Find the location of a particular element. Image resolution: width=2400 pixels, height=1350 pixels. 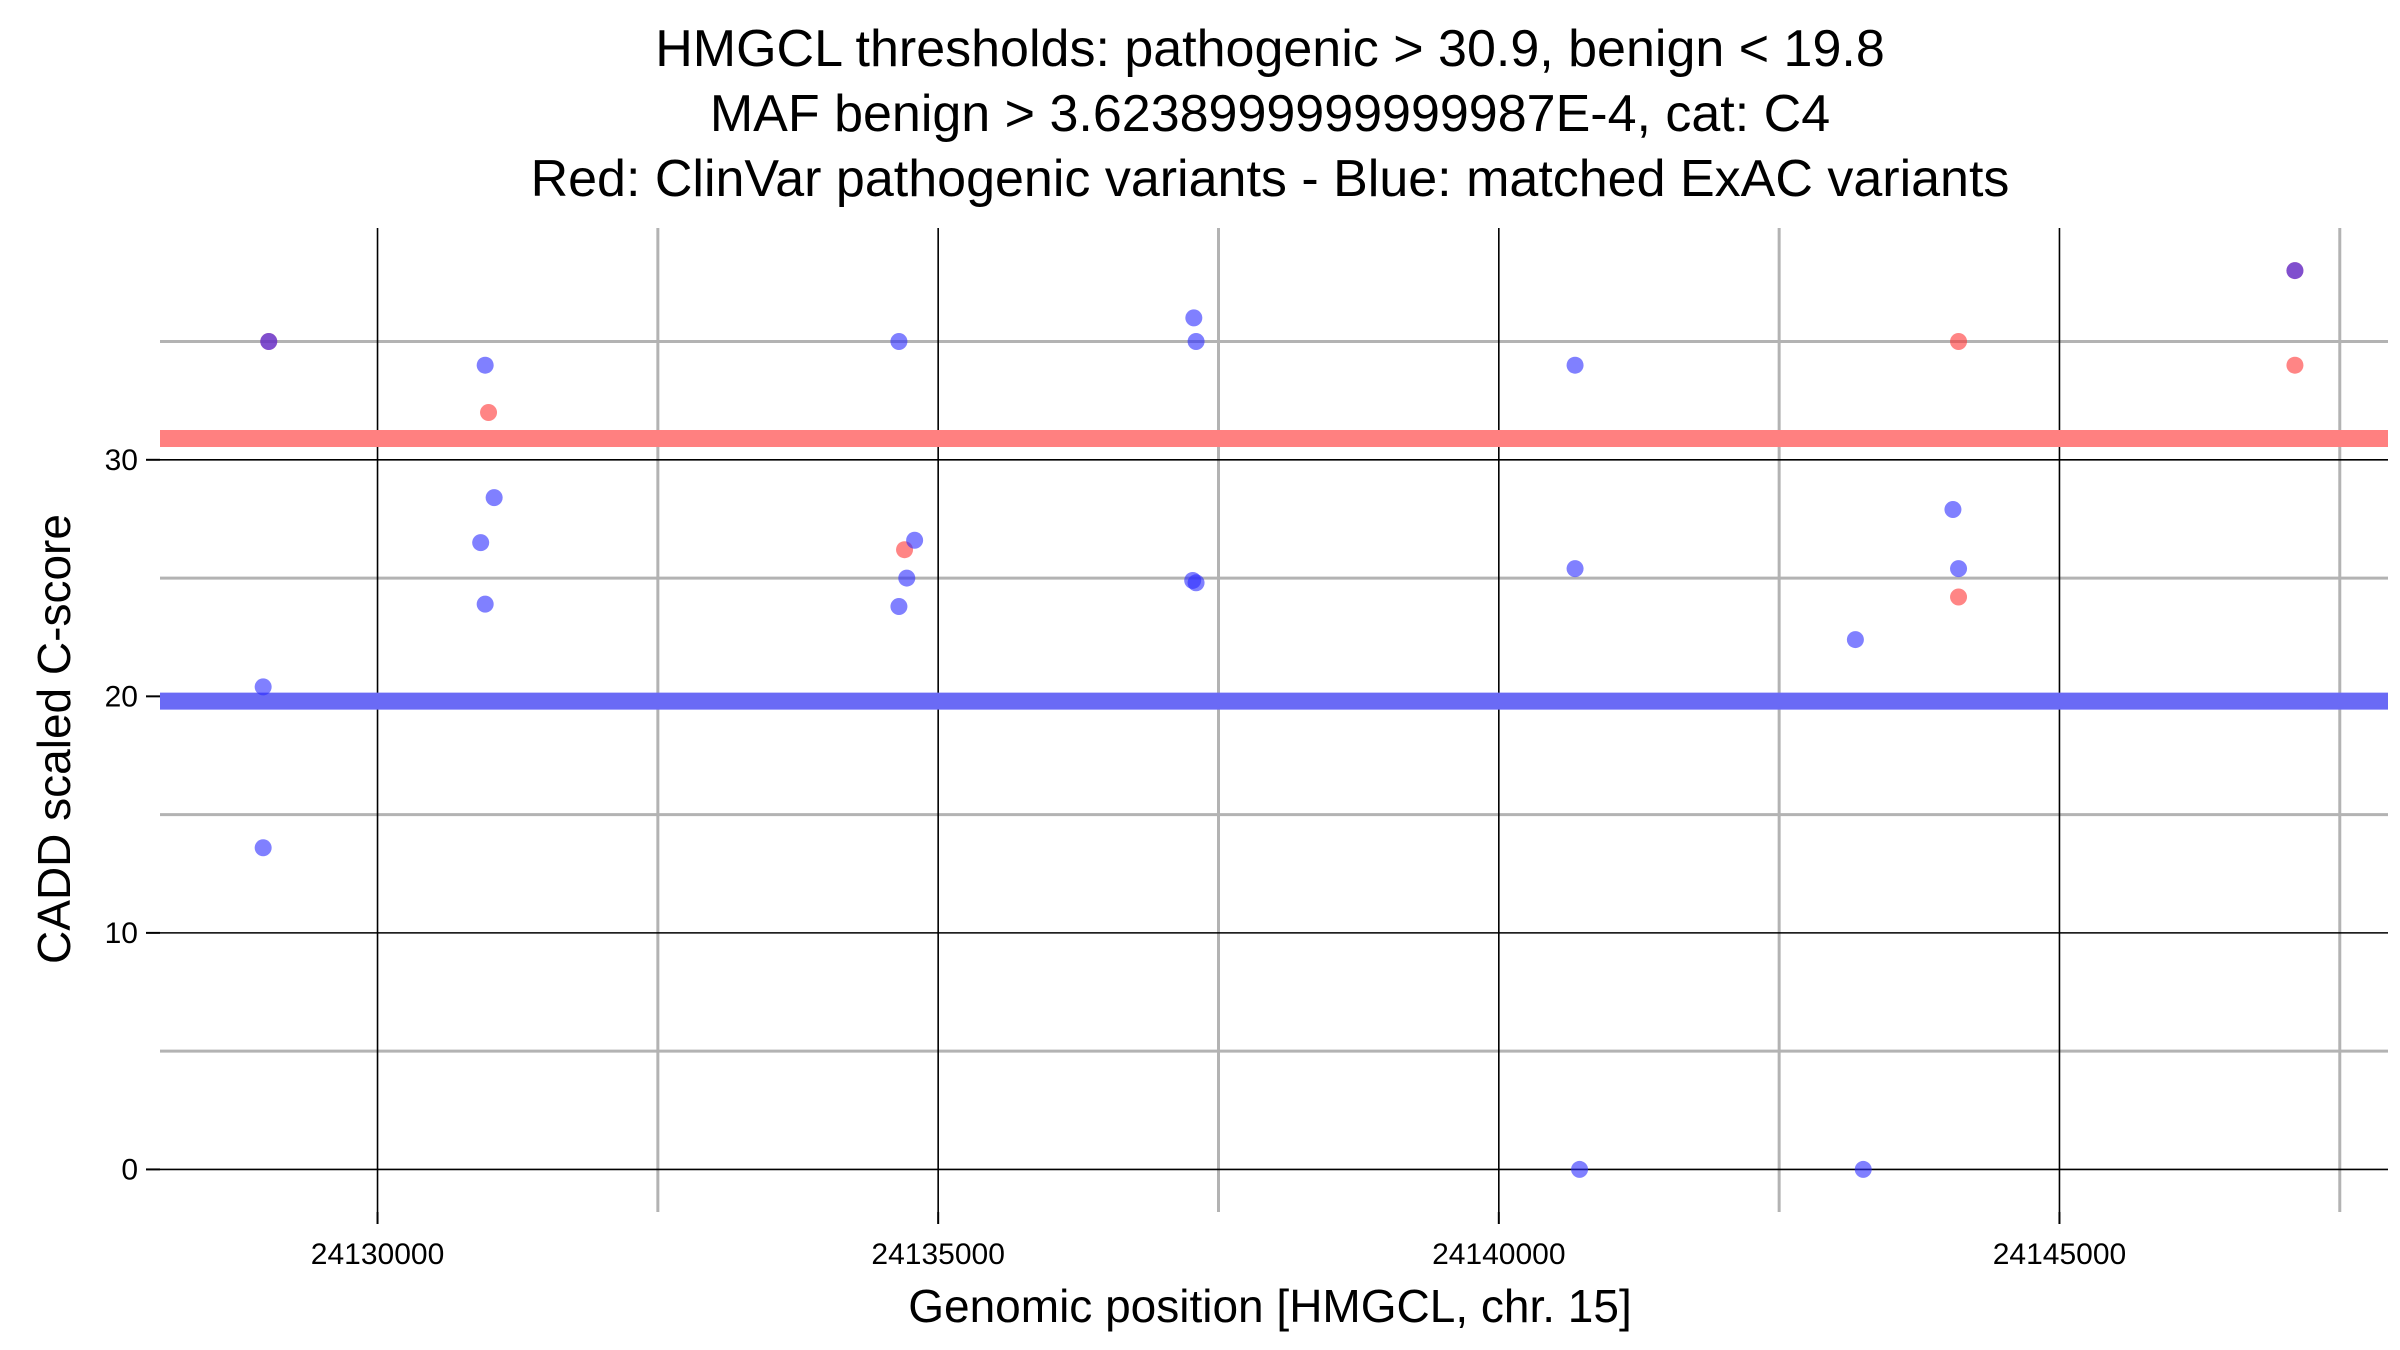

x-axis-title: Genomic position [HMGCL, chr. 15] is located at coordinates (1270, 1306).